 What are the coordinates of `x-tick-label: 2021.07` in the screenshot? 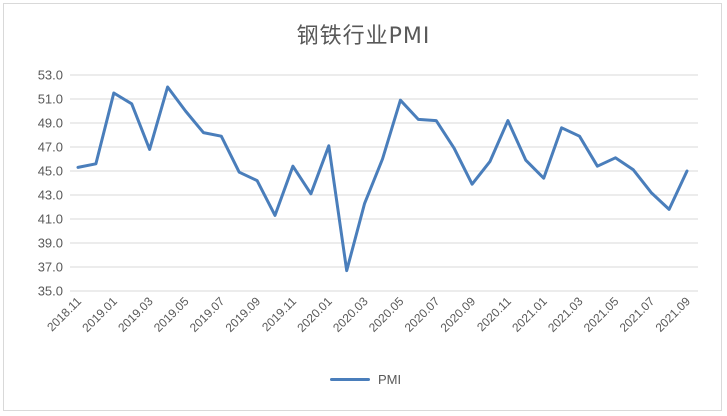 It's located at (637, 314).